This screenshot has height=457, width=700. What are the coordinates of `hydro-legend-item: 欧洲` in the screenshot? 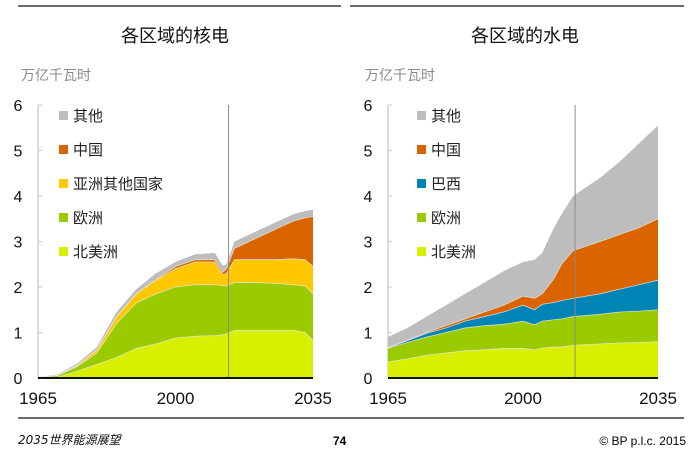 It's located at (446, 217).